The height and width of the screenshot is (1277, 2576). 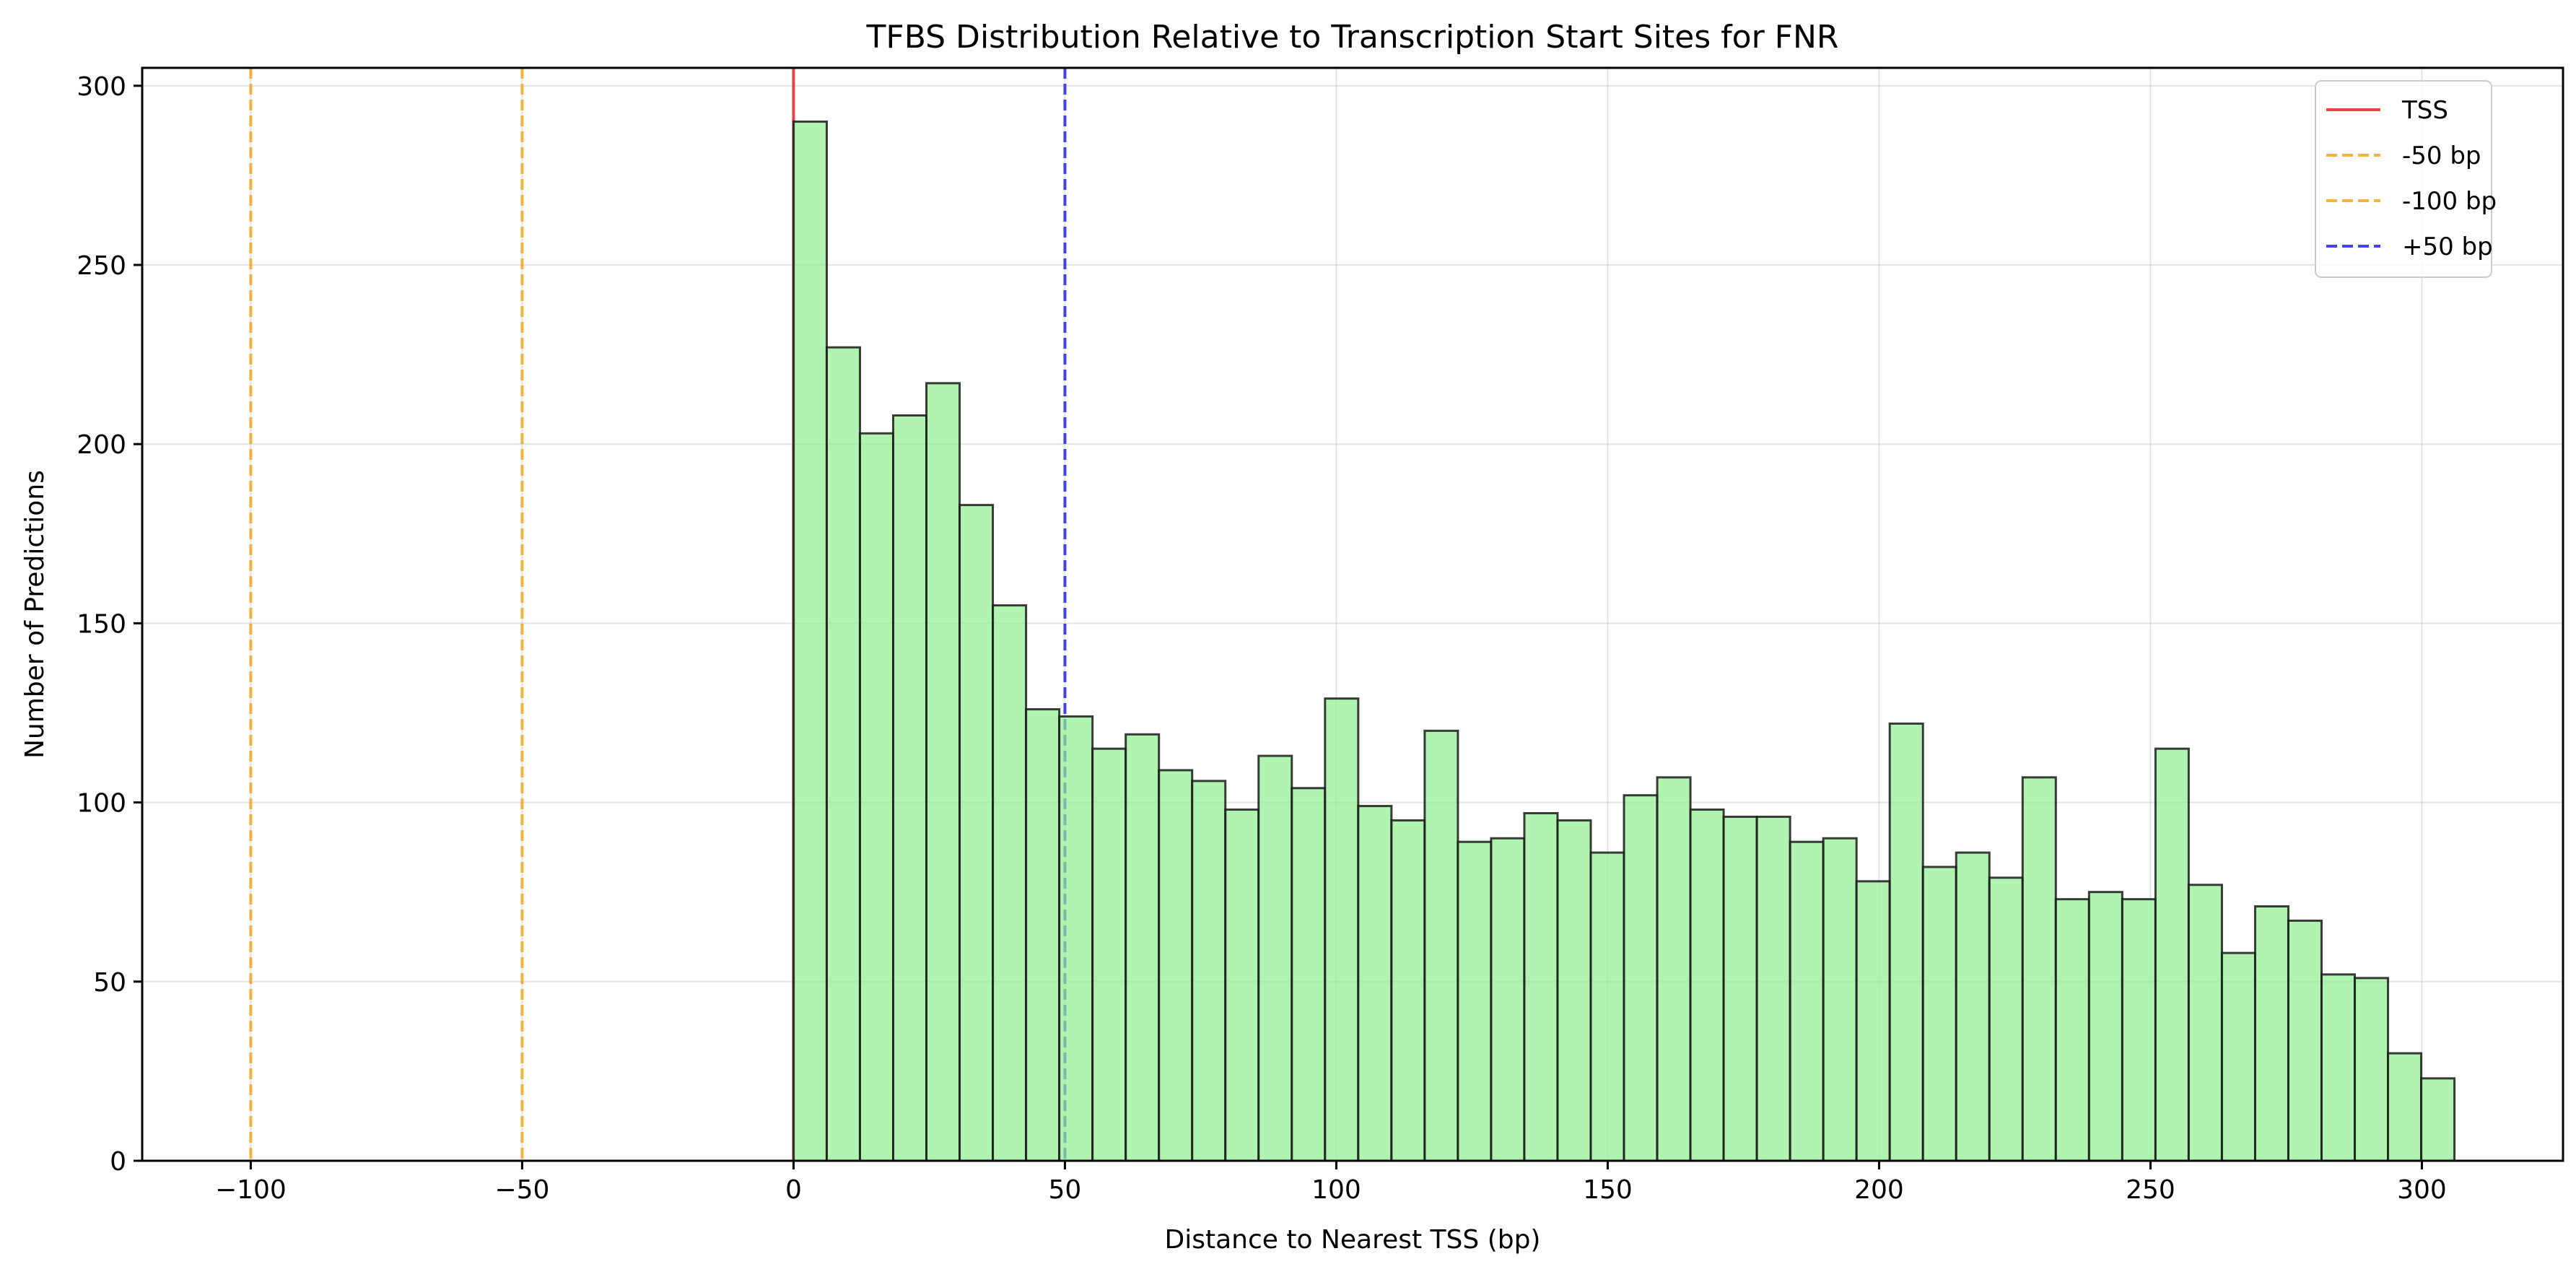 What do you see at coordinates (1879, 1190) in the screenshot?
I see `x-tick-label: 200` at bounding box center [1879, 1190].